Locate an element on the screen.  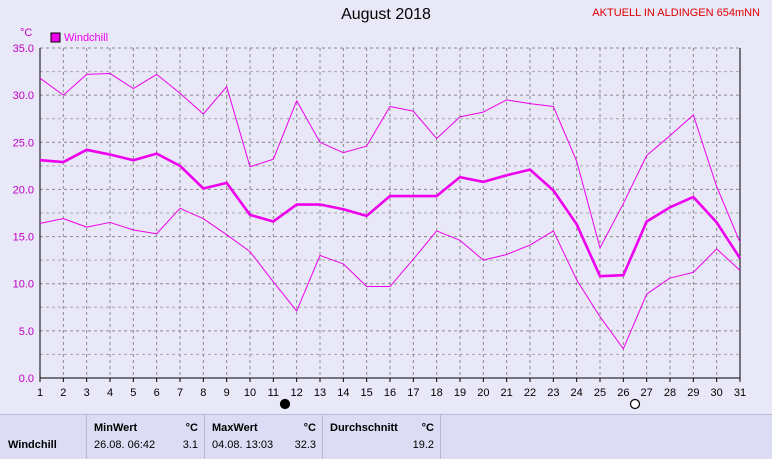
x-tick-label: 5 is located at coordinates (133, 393).